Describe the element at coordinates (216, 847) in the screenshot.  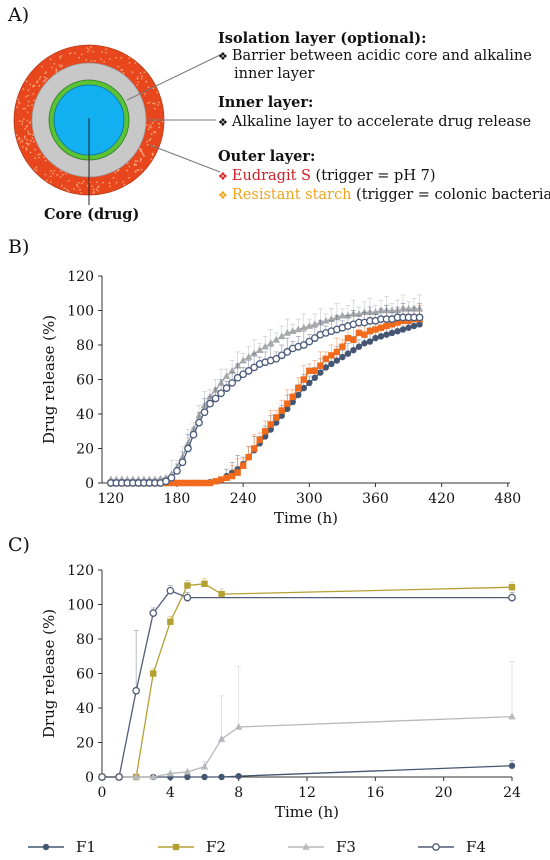
I see `legend-label: F2` at that location.